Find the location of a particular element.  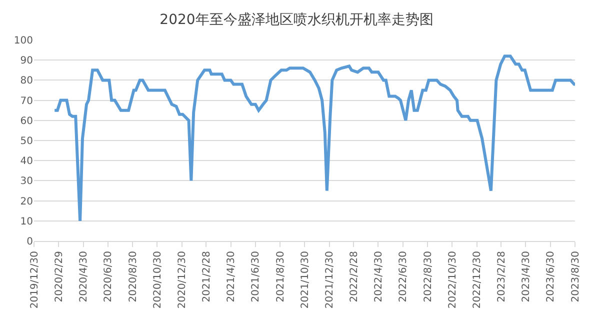

y-tick-label: 0 is located at coordinates (29, 242).